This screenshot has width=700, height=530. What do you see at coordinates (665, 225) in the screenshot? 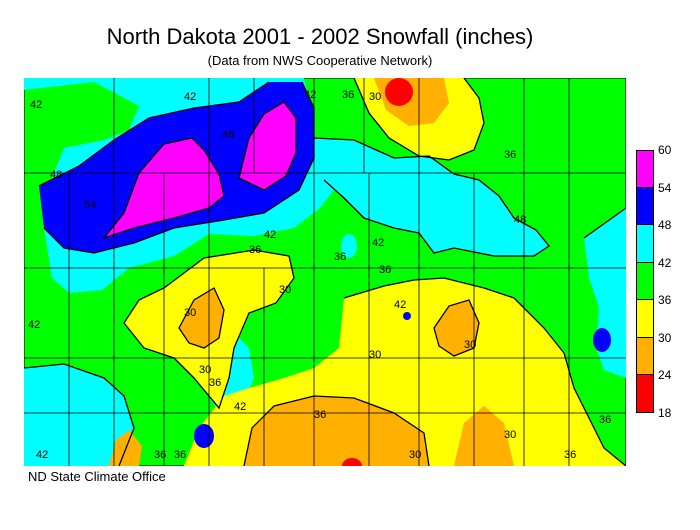
I see `legend-label: 48` at bounding box center [665, 225].